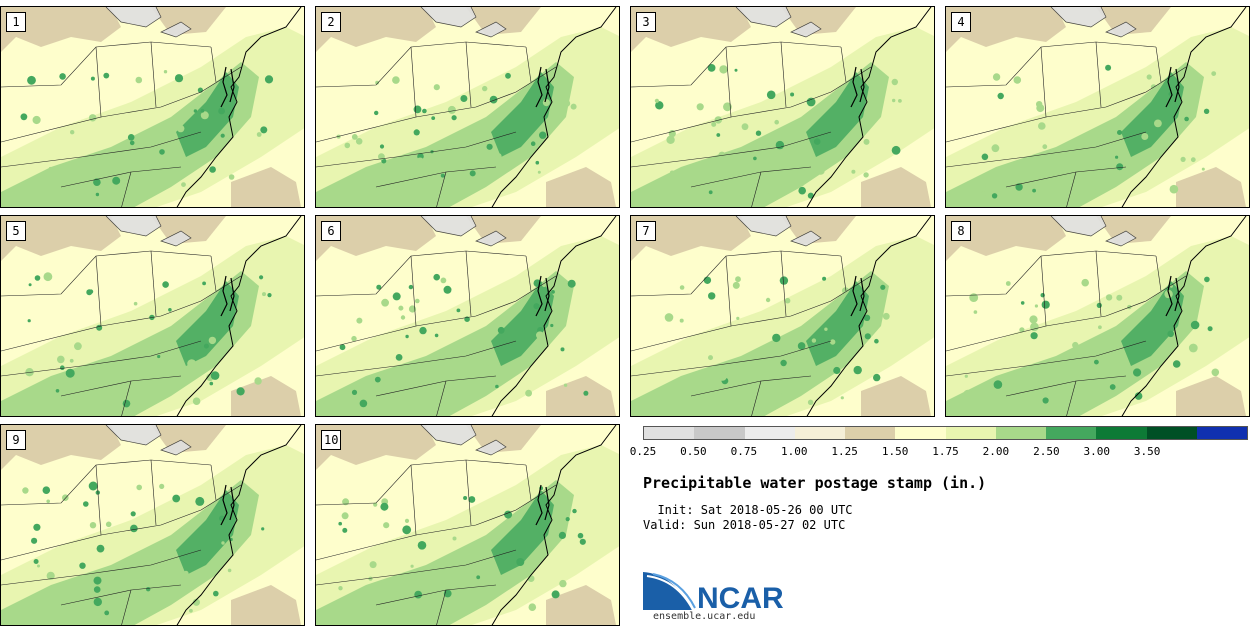  I want to click on colorbar-tick-label: 0.50, so click(693, 451).